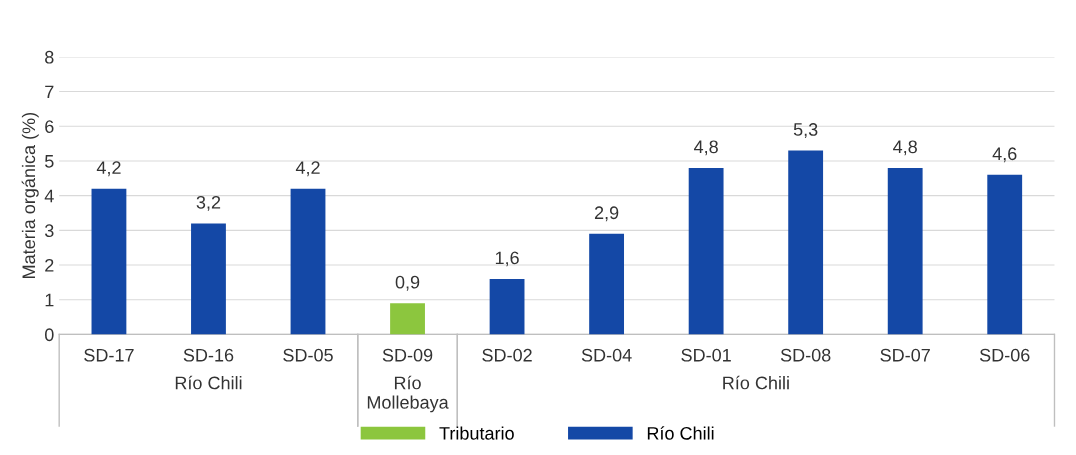 This screenshot has height=455, width=1076. What do you see at coordinates (49, 335) in the screenshot?
I see `y-tick-label: 0` at bounding box center [49, 335].